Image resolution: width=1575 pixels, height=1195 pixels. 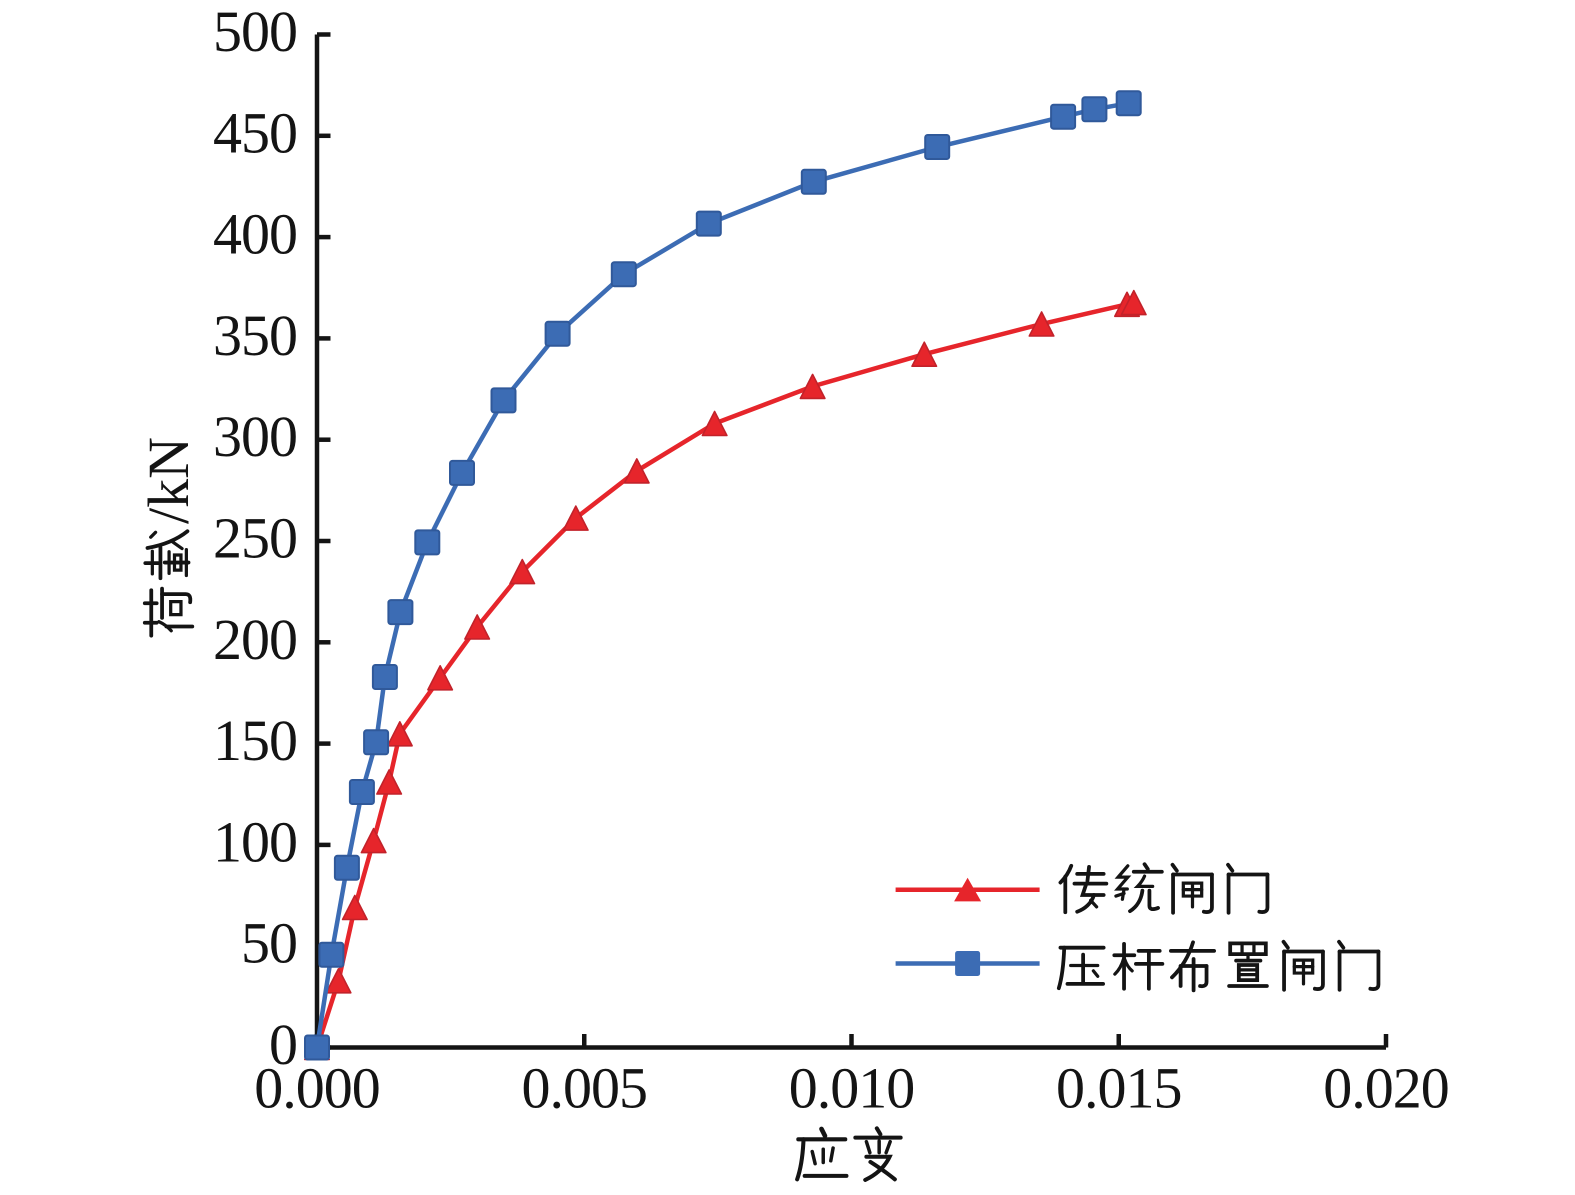 What do you see at coordinates (269, 943) in the screenshot?
I see `svg-text: 50` at bounding box center [269, 943].